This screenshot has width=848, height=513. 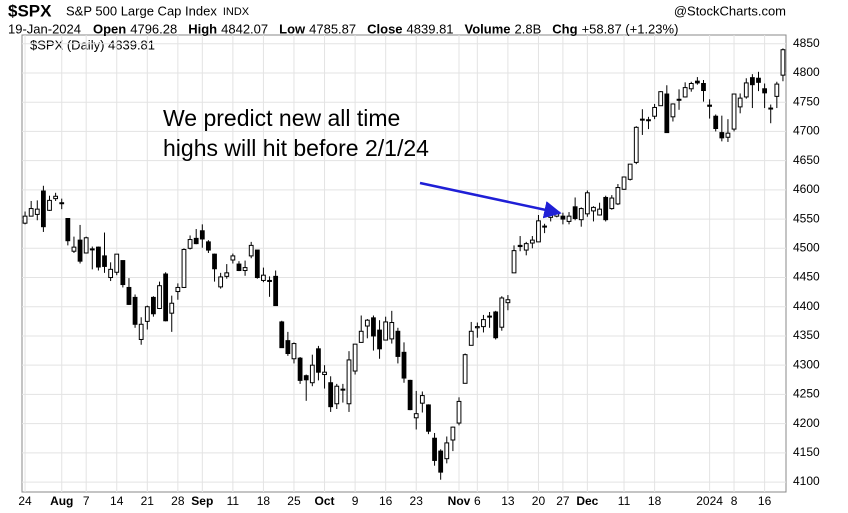 What do you see at coordinates (806, 277) in the screenshot?
I see `y-tick-label: 4450` at bounding box center [806, 277].